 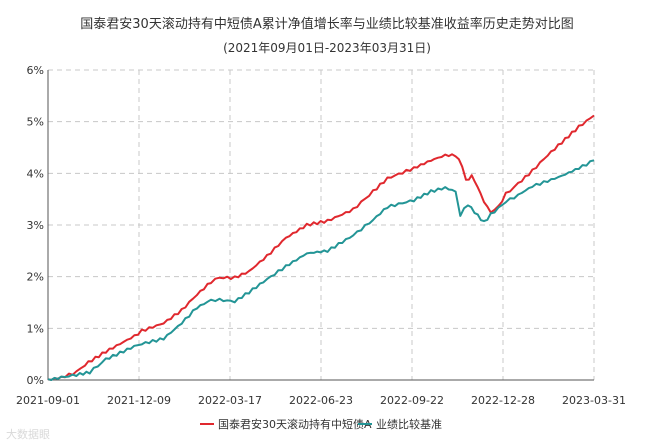 I want to click on x-tick-label: 2022-12-28, so click(x=503, y=400).